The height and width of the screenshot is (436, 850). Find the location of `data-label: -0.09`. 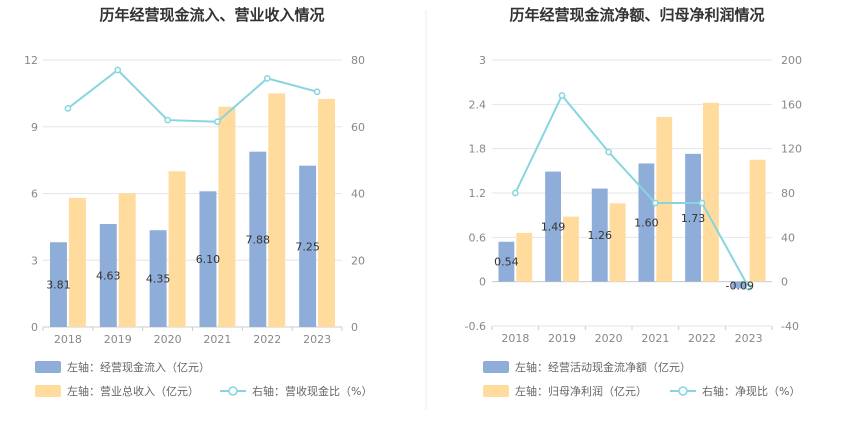

data-label: -0.09 is located at coordinates (739, 286).